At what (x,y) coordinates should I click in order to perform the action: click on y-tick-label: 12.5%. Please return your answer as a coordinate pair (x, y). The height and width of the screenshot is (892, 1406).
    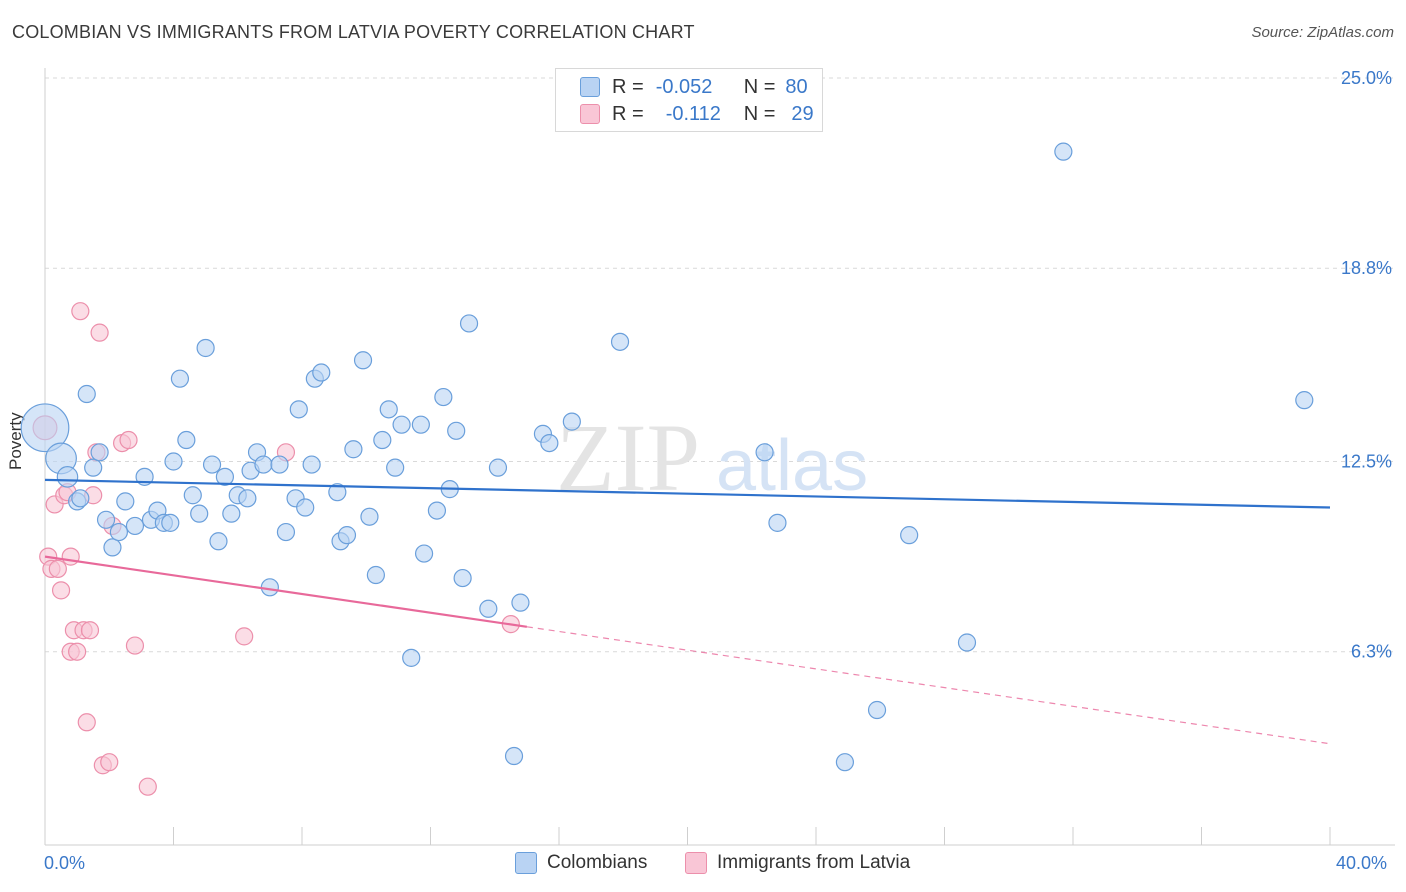
    Looking at the image, I should click on (1366, 462).